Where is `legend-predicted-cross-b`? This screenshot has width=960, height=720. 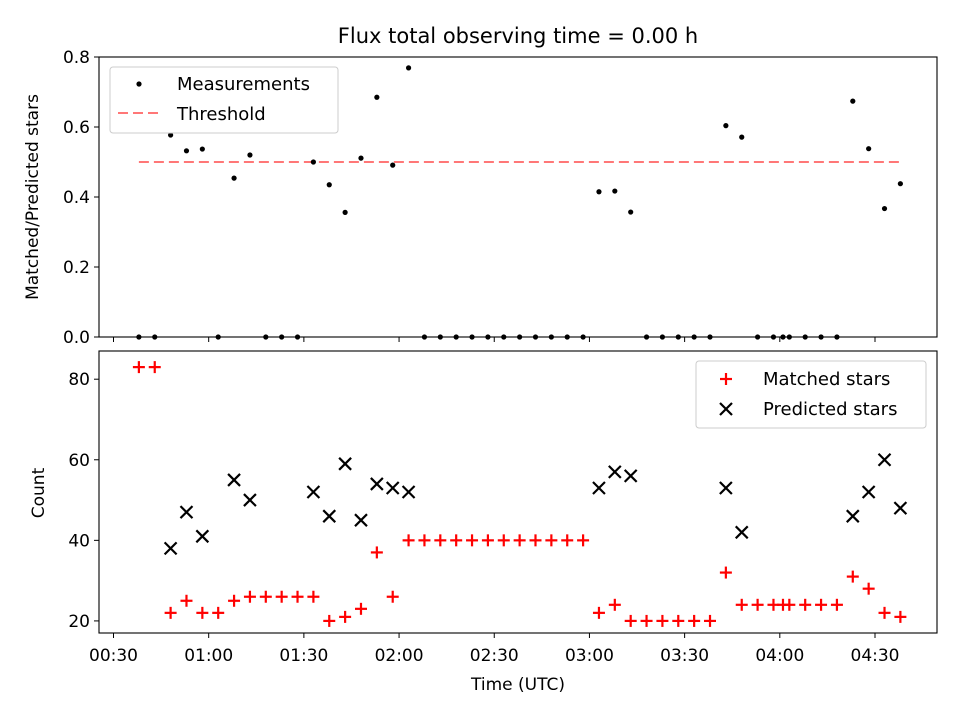 legend-predicted-cross-b is located at coordinates (726, 409).